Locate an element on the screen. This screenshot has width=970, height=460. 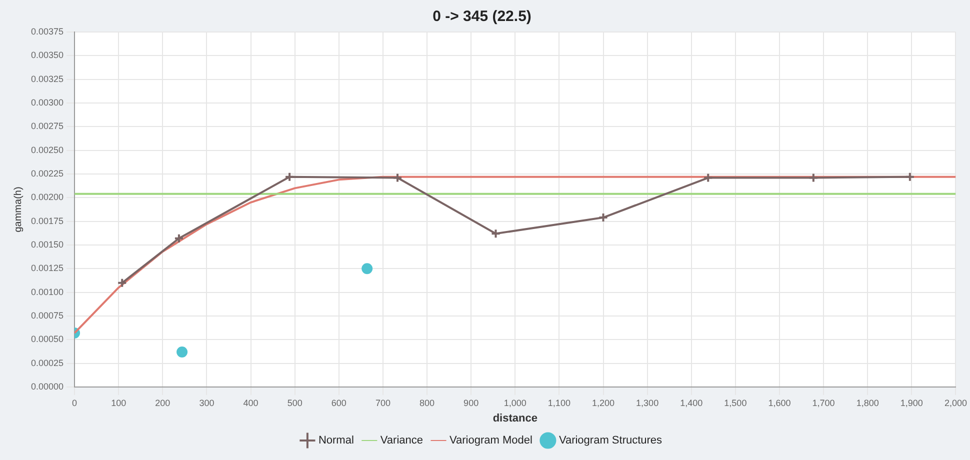
x-tick-label: 1,900 is located at coordinates (911, 403).